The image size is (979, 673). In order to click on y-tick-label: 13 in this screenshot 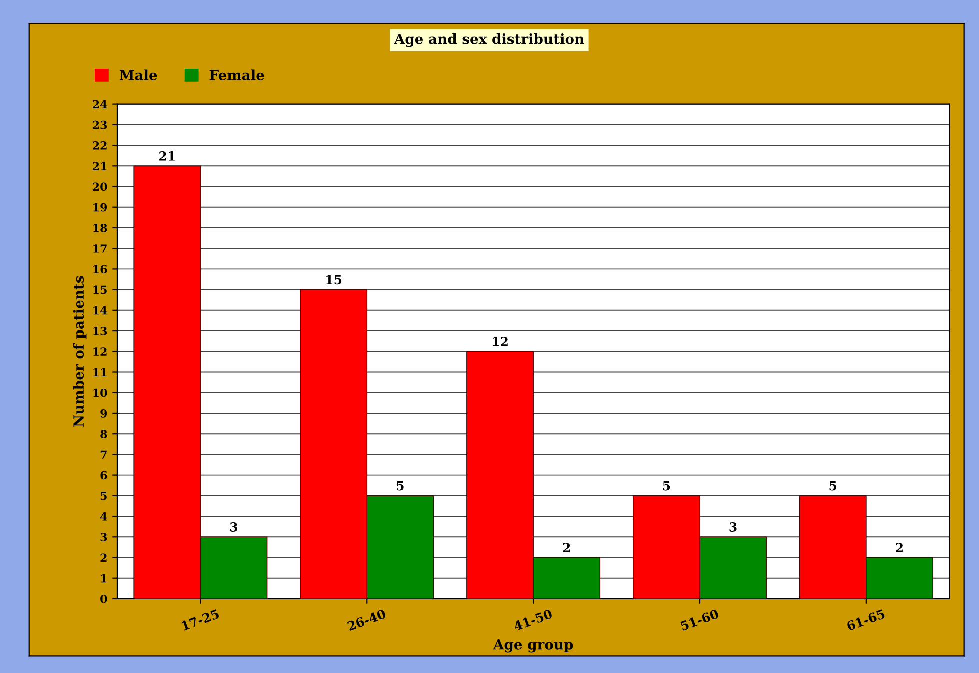, I will do `click(101, 331)`.